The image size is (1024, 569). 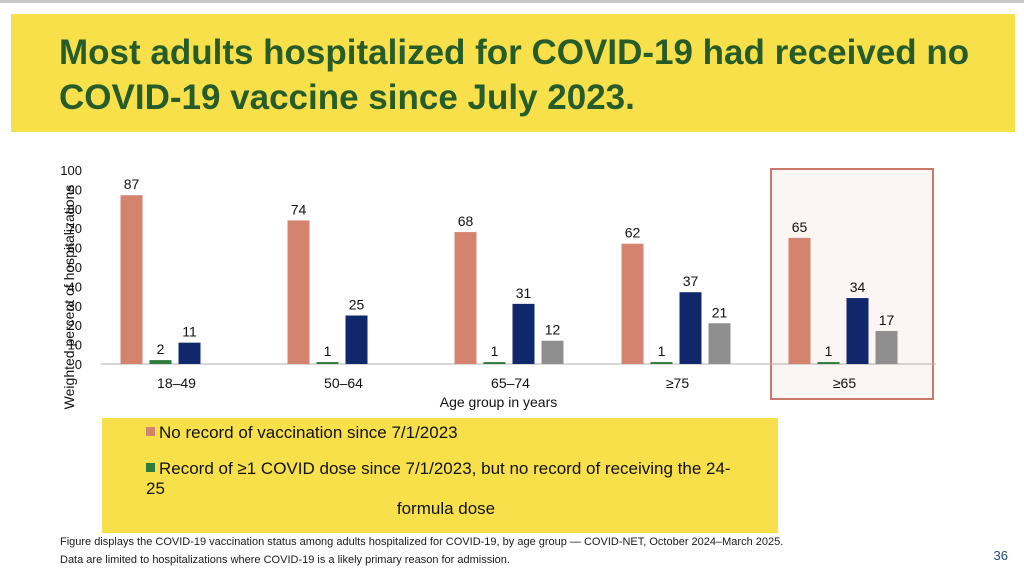 What do you see at coordinates (691, 281) in the screenshot?
I see `data-label-ge75-series-3: 37` at bounding box center [691, 281].